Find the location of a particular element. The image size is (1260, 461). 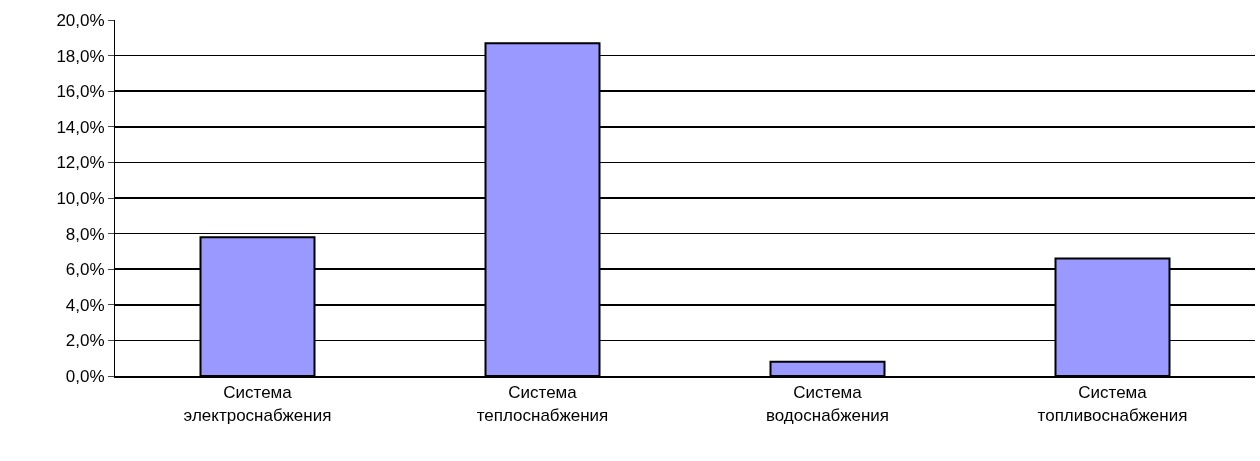

y-tick-label: 20,0% is located at coordinates (80, 20).